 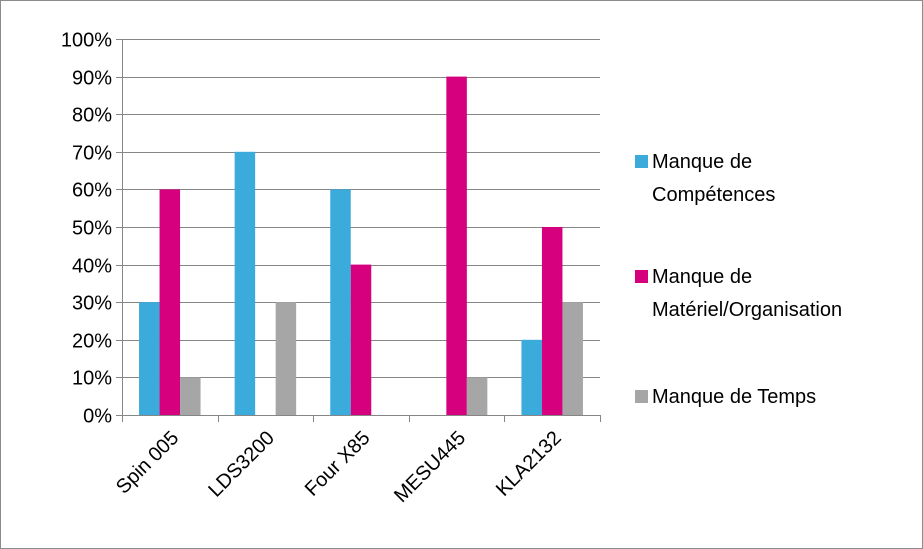 What do you see at coordinates (430, 467) in the screenshot?
I see `x-tick-label: MESU445` at bounding box center [430, 467].